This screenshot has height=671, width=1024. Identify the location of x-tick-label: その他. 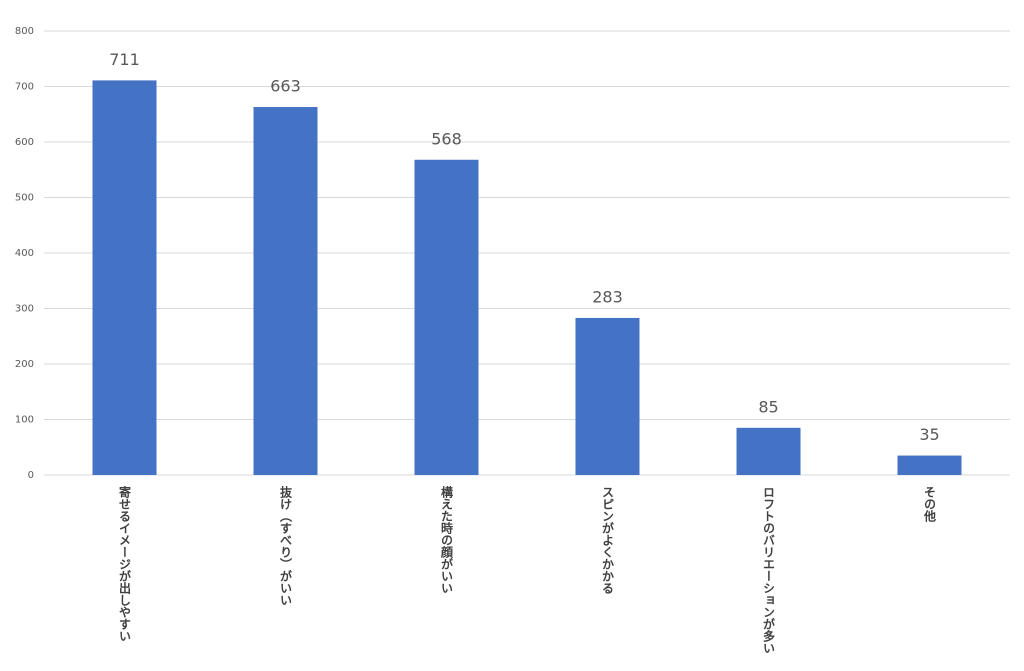
(930, 504).